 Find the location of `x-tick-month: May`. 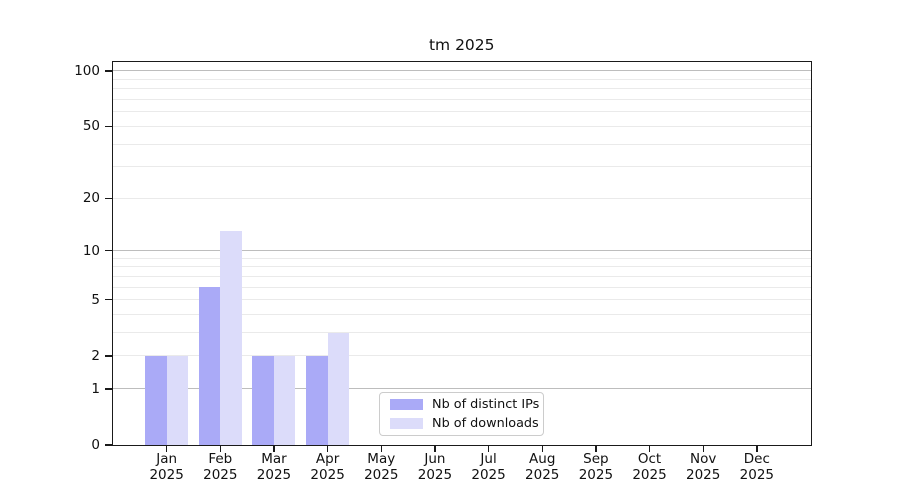

x-tick-month: May is located at coordinates (381, 458).